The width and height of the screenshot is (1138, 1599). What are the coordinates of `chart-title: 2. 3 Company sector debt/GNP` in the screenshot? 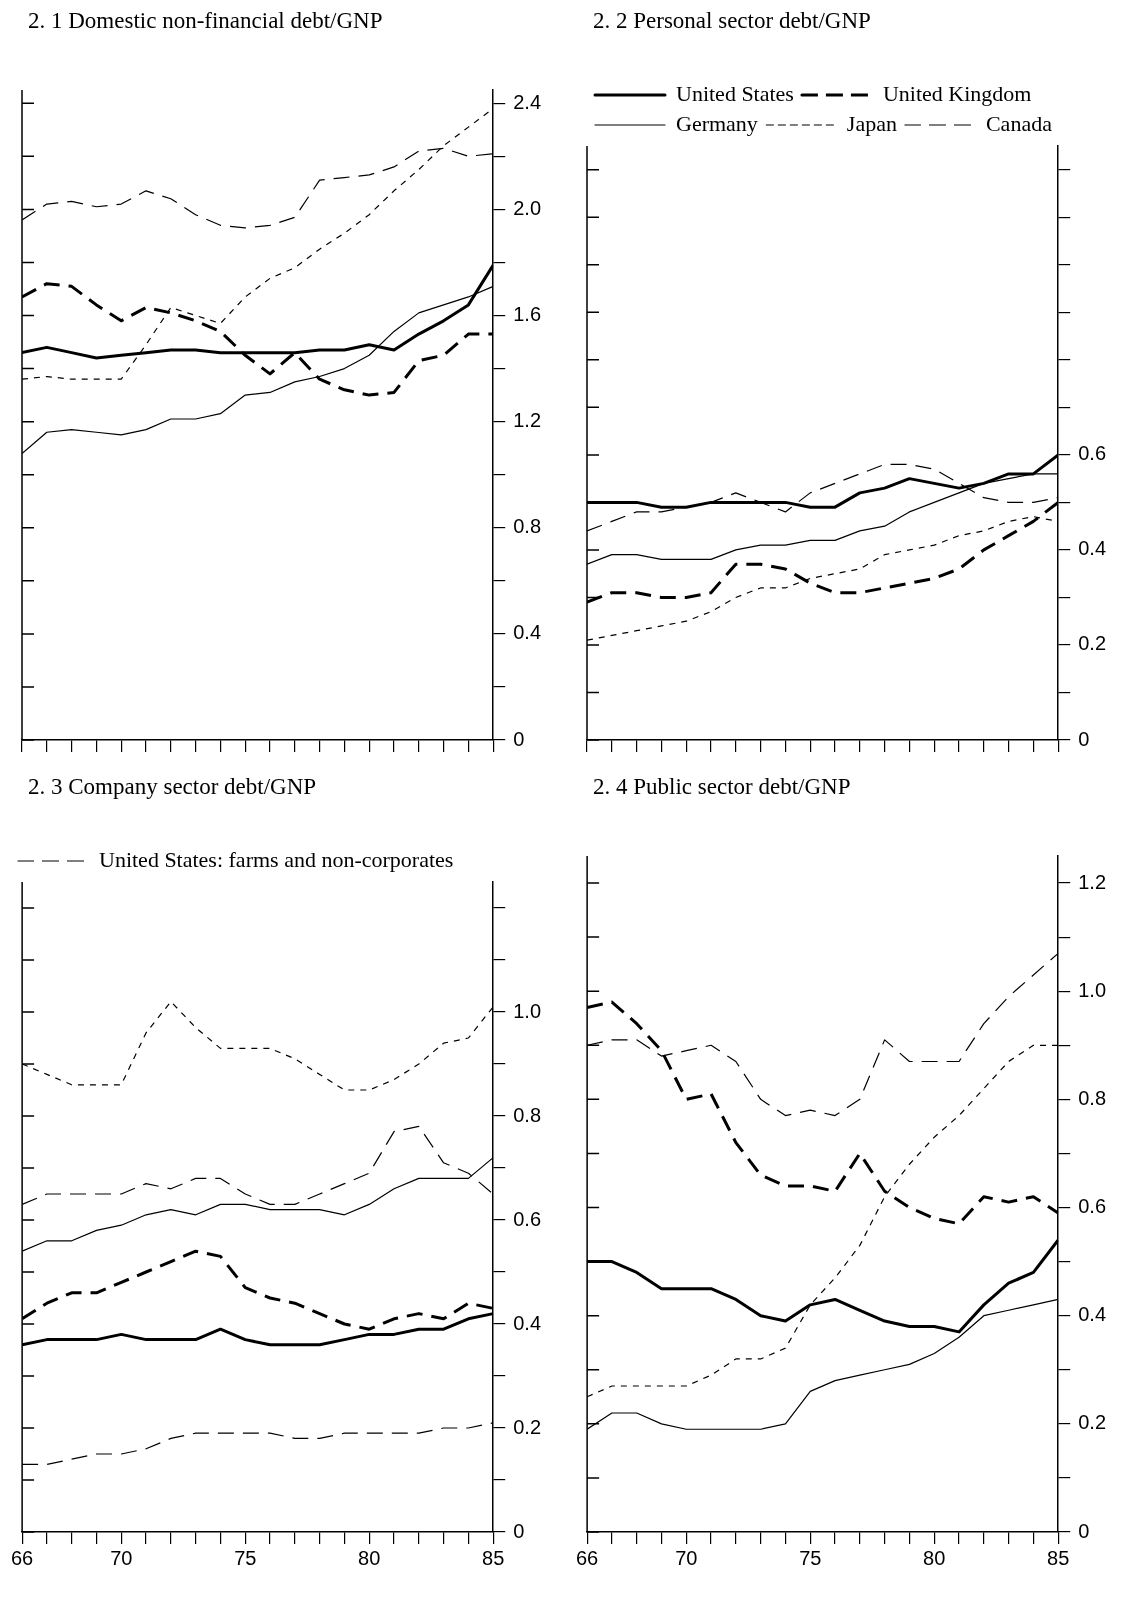 It's located at (172, 787).